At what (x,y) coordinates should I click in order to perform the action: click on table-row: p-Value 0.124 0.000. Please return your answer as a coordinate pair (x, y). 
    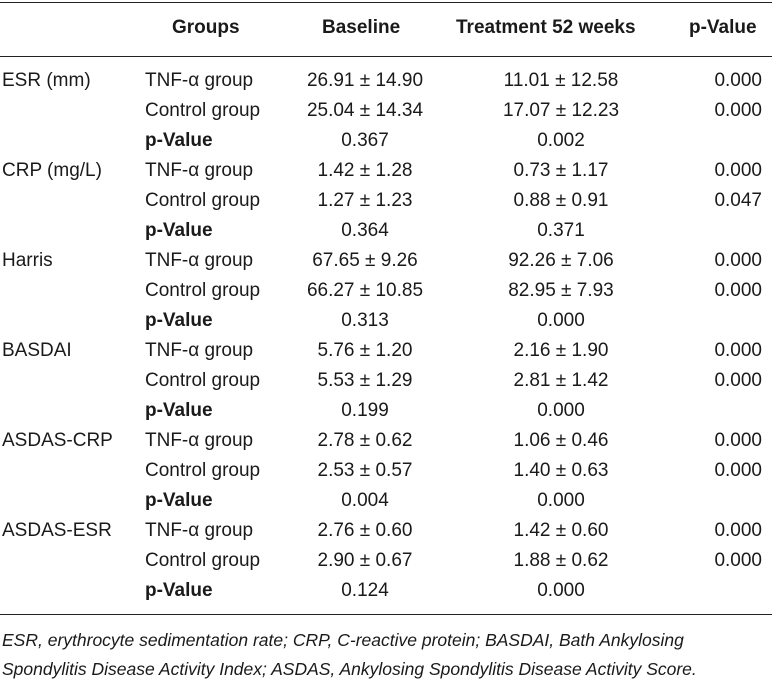
    Looking at the image, I should click on (386, 591).